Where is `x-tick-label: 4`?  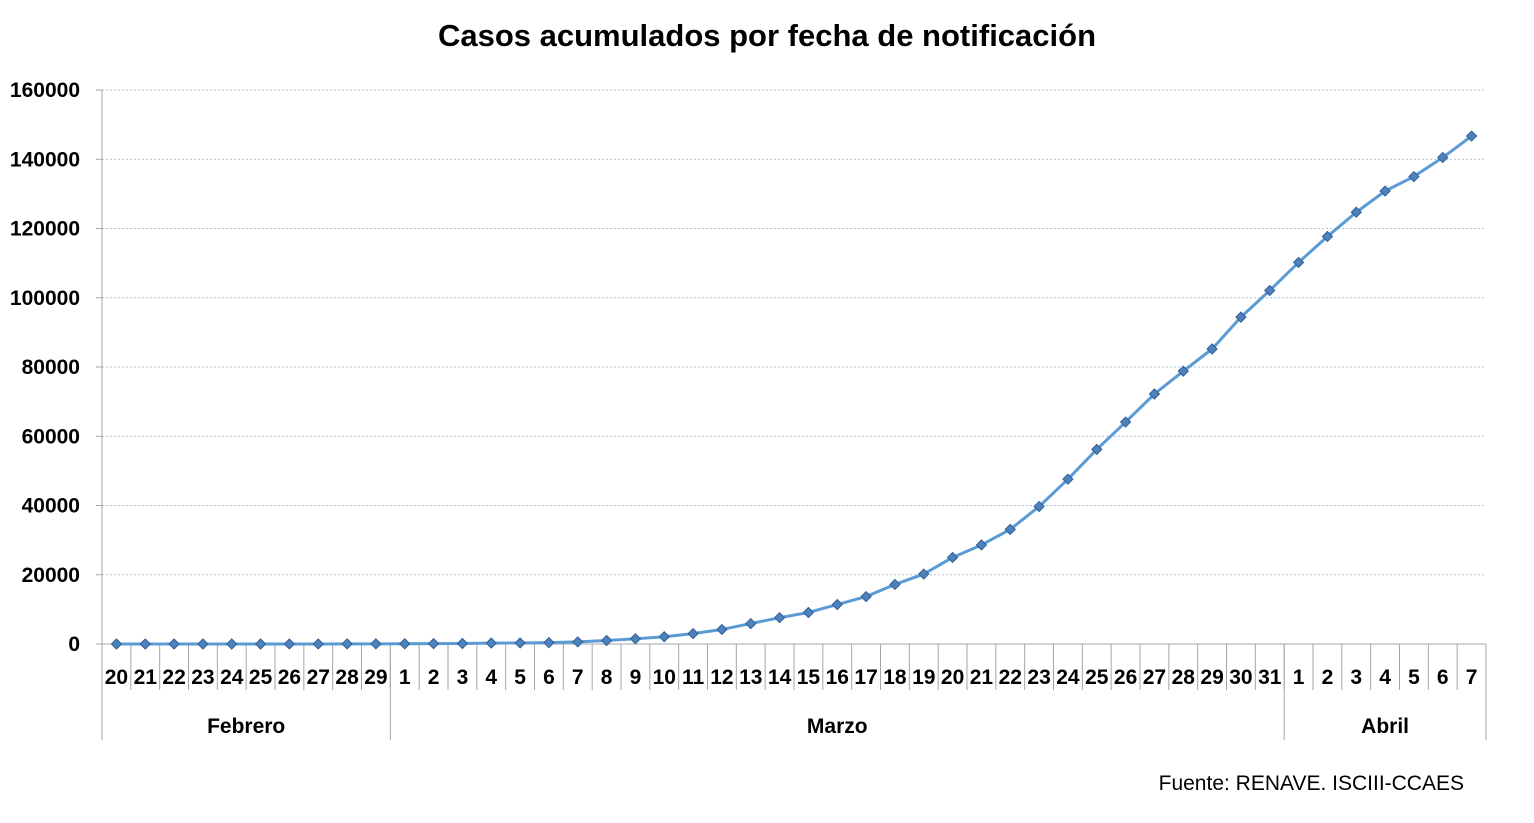 x-tick-label: 4 is located at coordinates (491, 677).